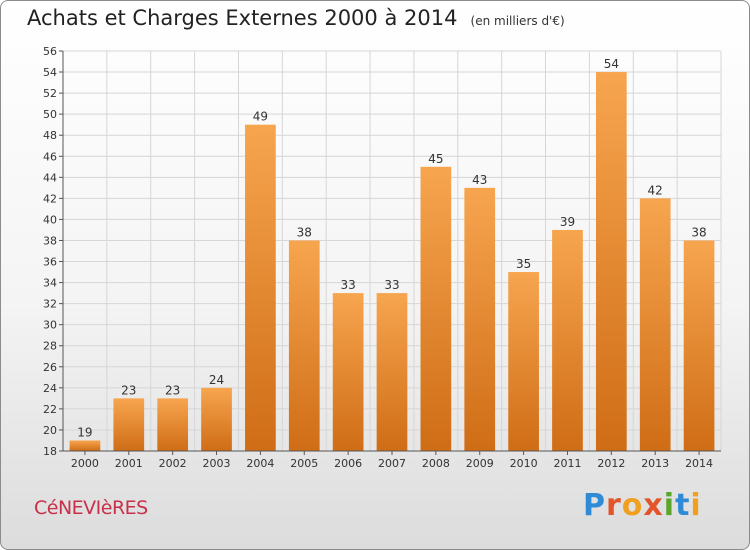 Image resolution: width=750 pixels, height=550 pixels. I want to click on y-tick-label: 48, so click(50, 135).